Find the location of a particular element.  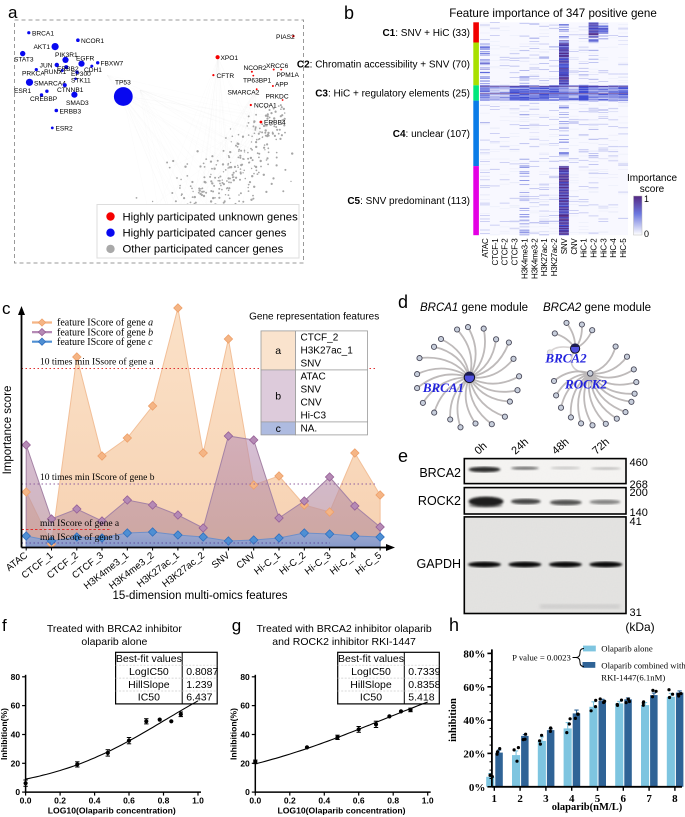

svg-text: 0.2 is located at coordinates (60, 801).